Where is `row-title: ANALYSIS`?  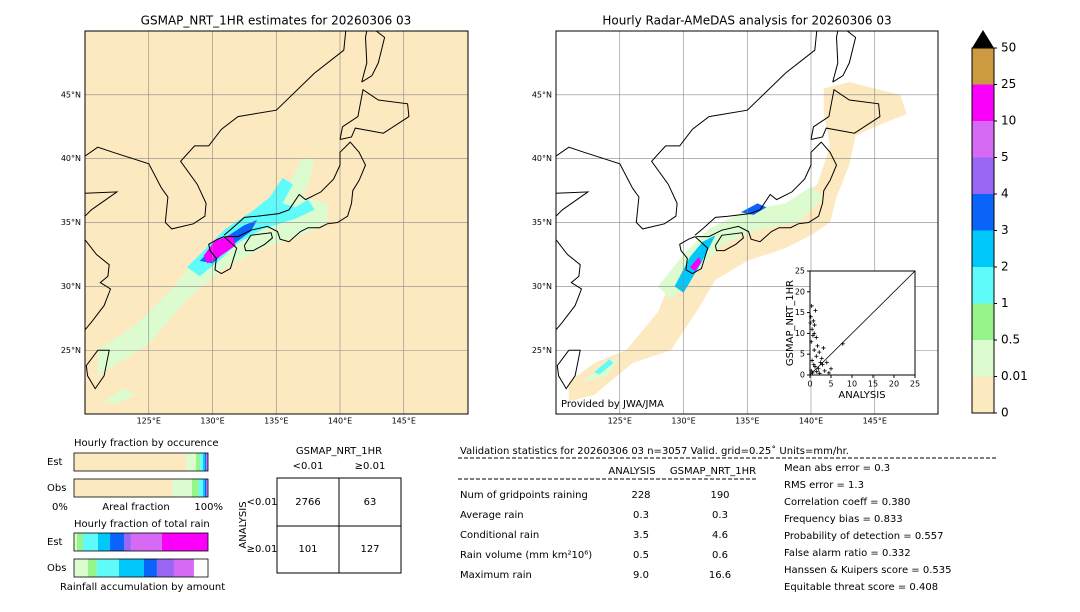 row-title: ANALYSIS is located at coordinates (243, 524).